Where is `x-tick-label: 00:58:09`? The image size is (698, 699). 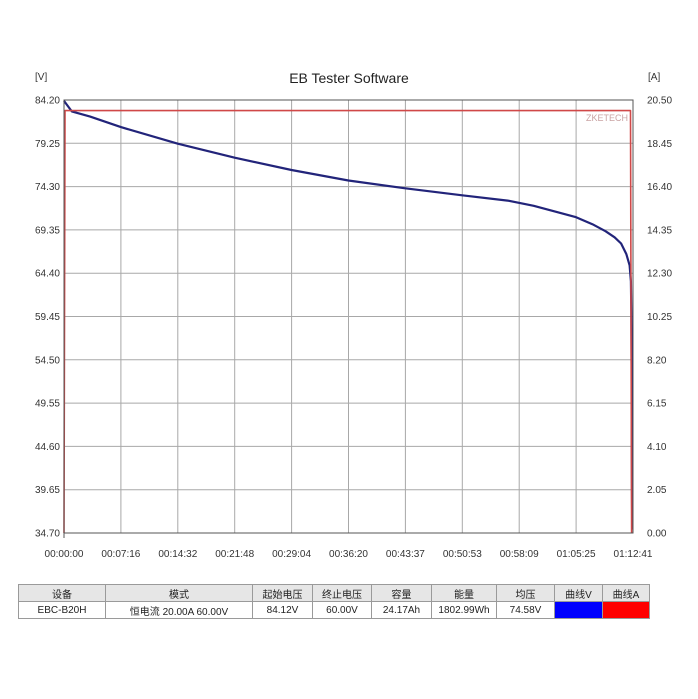
x-tick-label: 00:58:09 is located at coordinates (519, 554).